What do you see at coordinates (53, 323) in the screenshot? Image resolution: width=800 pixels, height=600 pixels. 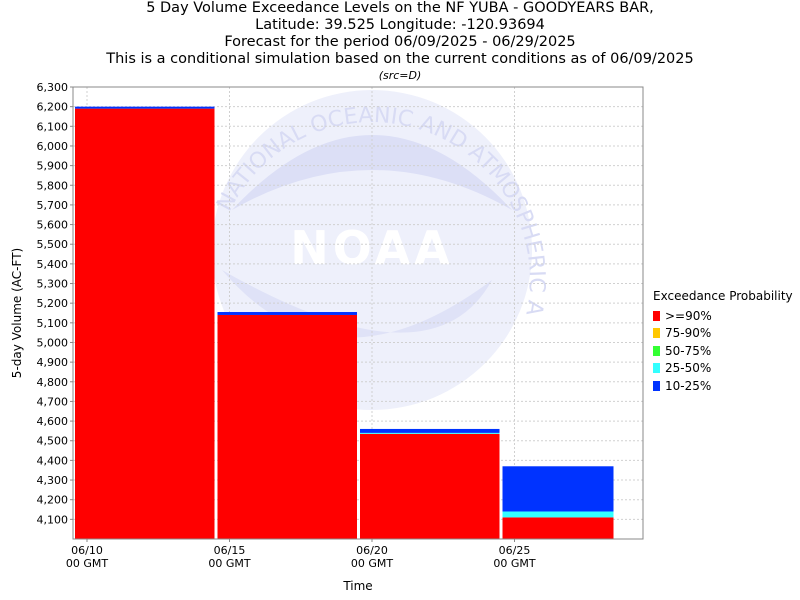 I see `y-tick-label: 5,100` at bounding box center [53, 323].